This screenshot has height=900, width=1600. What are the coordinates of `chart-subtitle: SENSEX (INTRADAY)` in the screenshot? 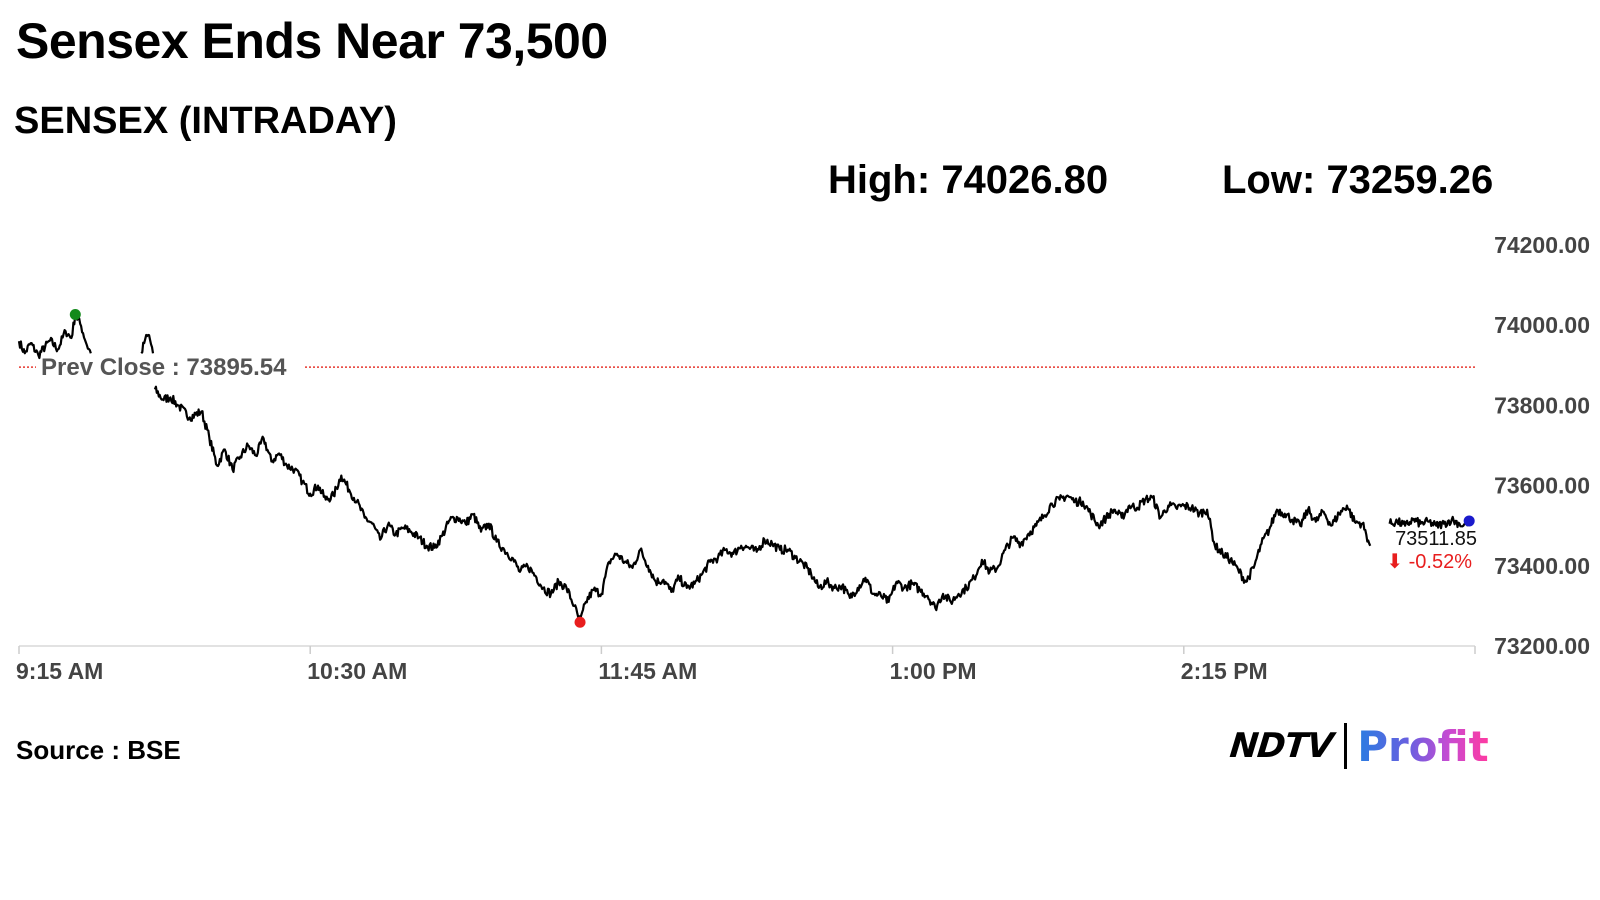 It's located at (205, 121).